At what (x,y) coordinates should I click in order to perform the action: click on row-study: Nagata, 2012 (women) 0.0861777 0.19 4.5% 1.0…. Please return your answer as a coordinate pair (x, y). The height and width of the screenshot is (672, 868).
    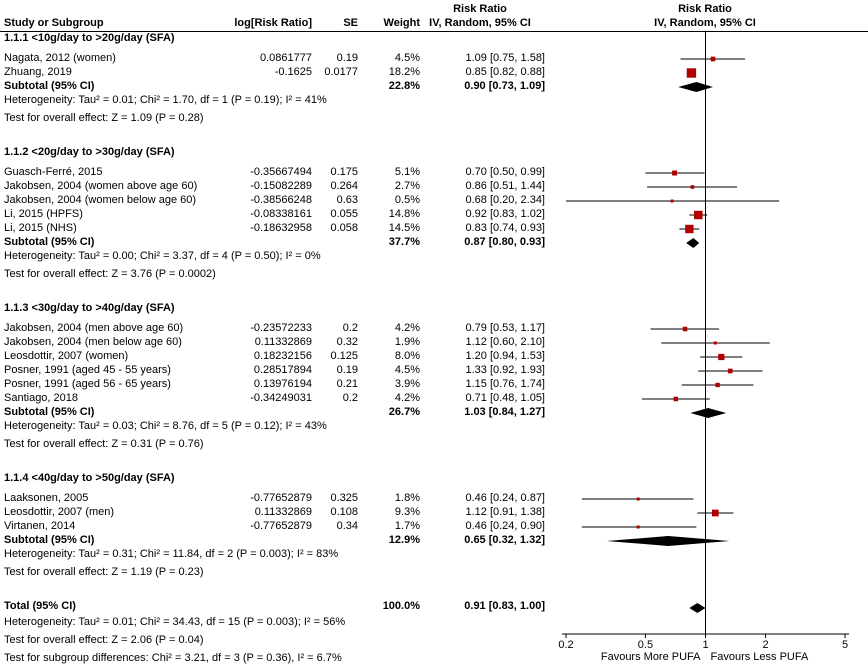
    Looking at the image, I should click on (434, 59).